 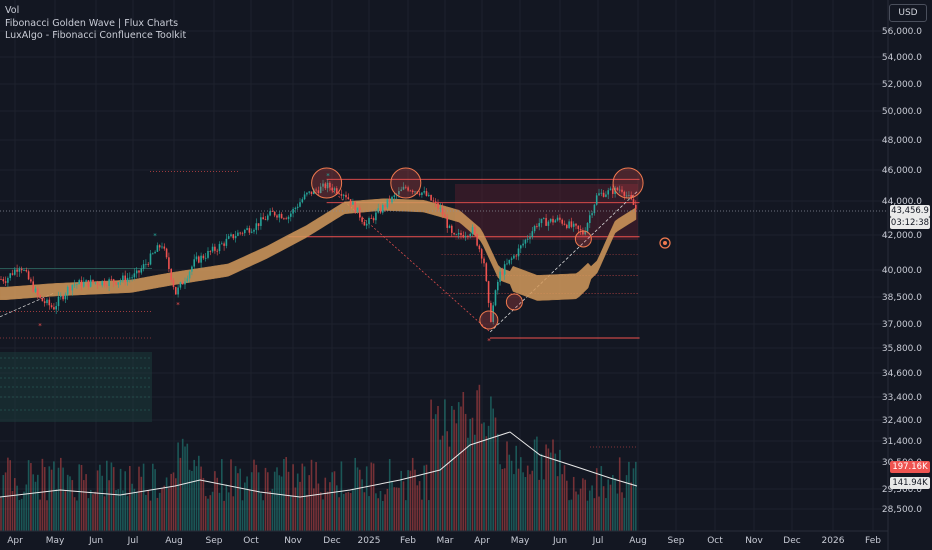 What do you see at coordinates (96, 35) in the screenshot?
I see `legend-confluence-toolkit: LuxAlgo - Fibonacci Confluence Toolkit` at bounding box center [96, 35].